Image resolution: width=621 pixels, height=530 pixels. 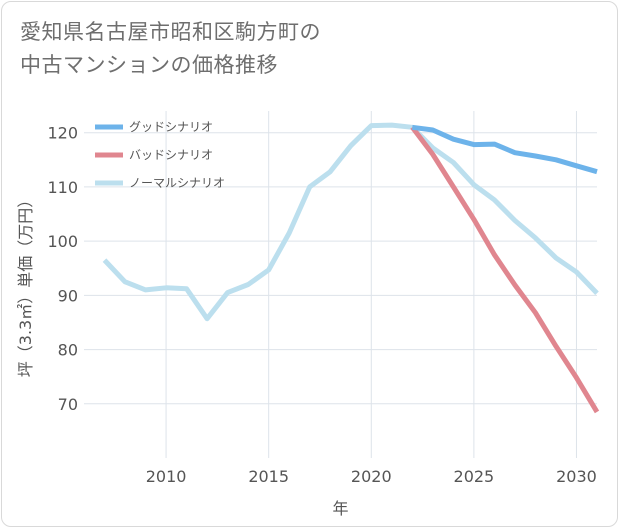 What do you see at coordinates (68, 350) in the screenshot?
I see `y-tick-label: 80` at bounding box center [68, 350].